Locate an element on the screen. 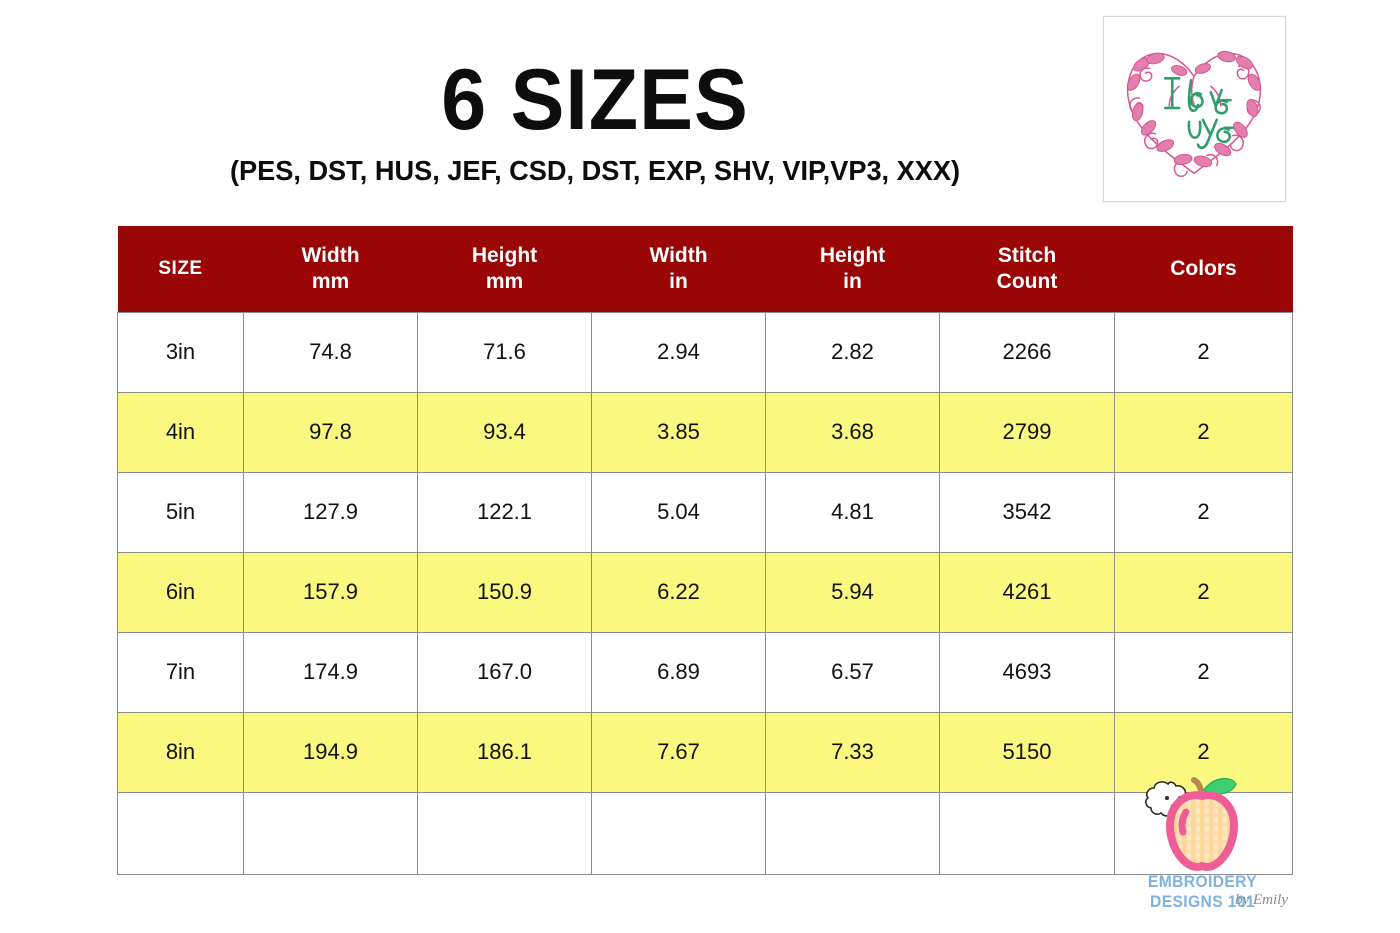  cell-size: 5in is located at coordinates (180, 512).